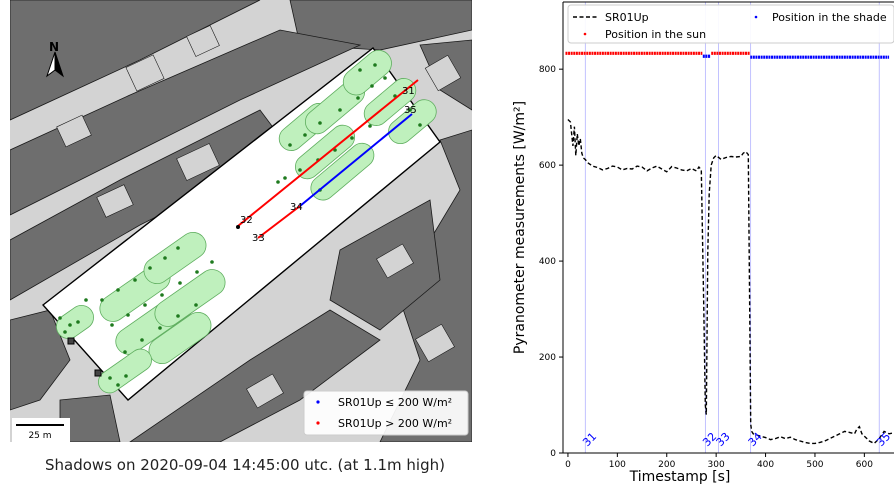 The height and width of the screenshot is (485, 894). Describe the element at coordinates (55, 64) in the screenshot. I see `north-arrow-icon` at that location.